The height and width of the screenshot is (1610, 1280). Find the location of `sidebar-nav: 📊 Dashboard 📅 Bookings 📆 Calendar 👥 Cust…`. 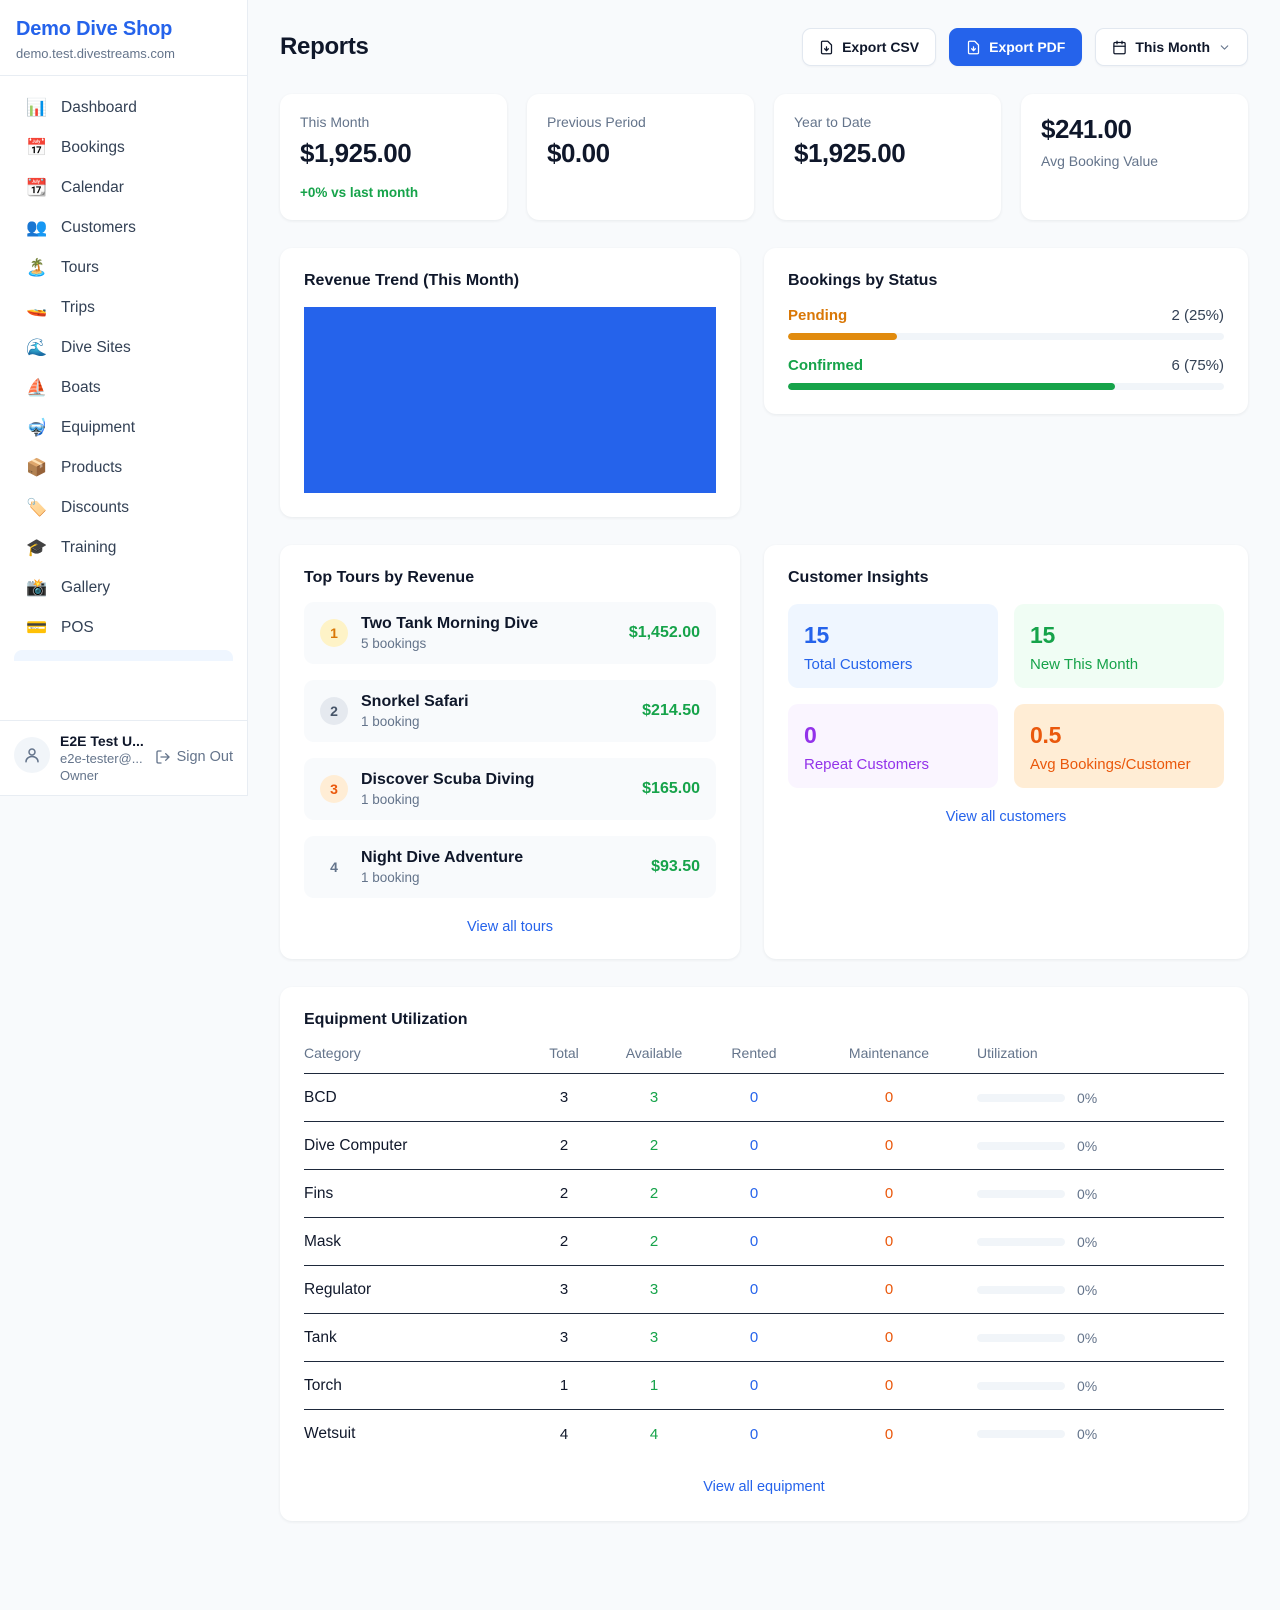

sidebar-nav: 📊 Dashboard 📅 Bookings 📆 Calendar 👥 Cust… is located at coordinates (123, 398).